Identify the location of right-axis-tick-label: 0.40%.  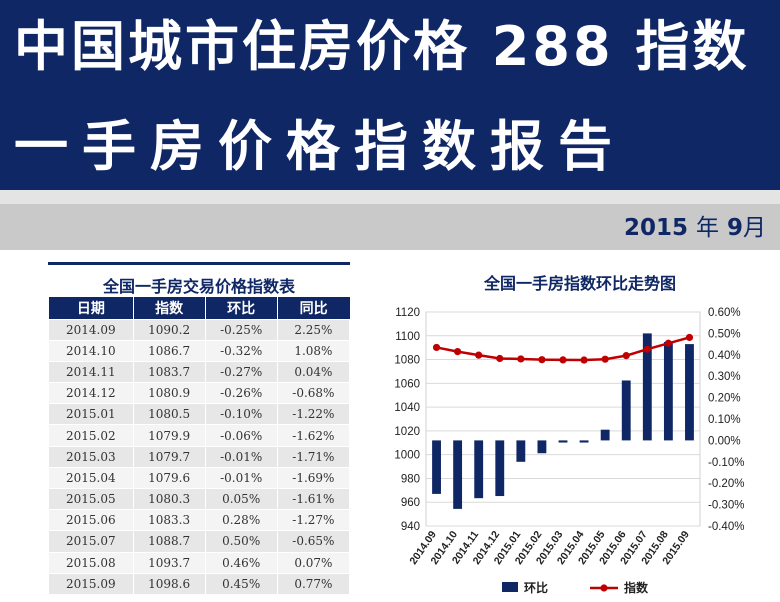
(724, 356).